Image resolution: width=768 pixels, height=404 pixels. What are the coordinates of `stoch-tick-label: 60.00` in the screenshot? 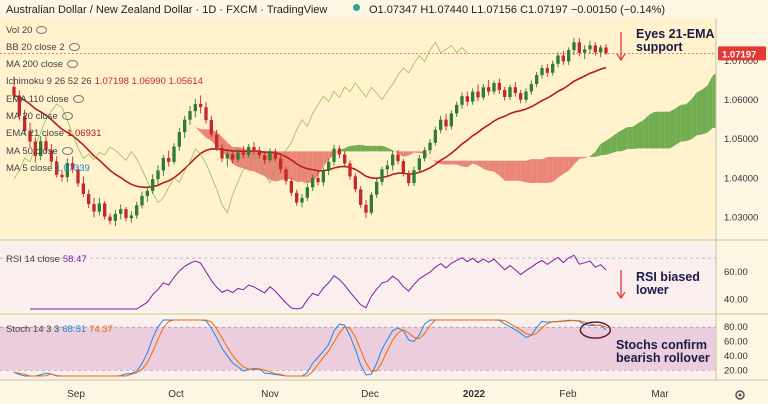 It's located at (736, 342).